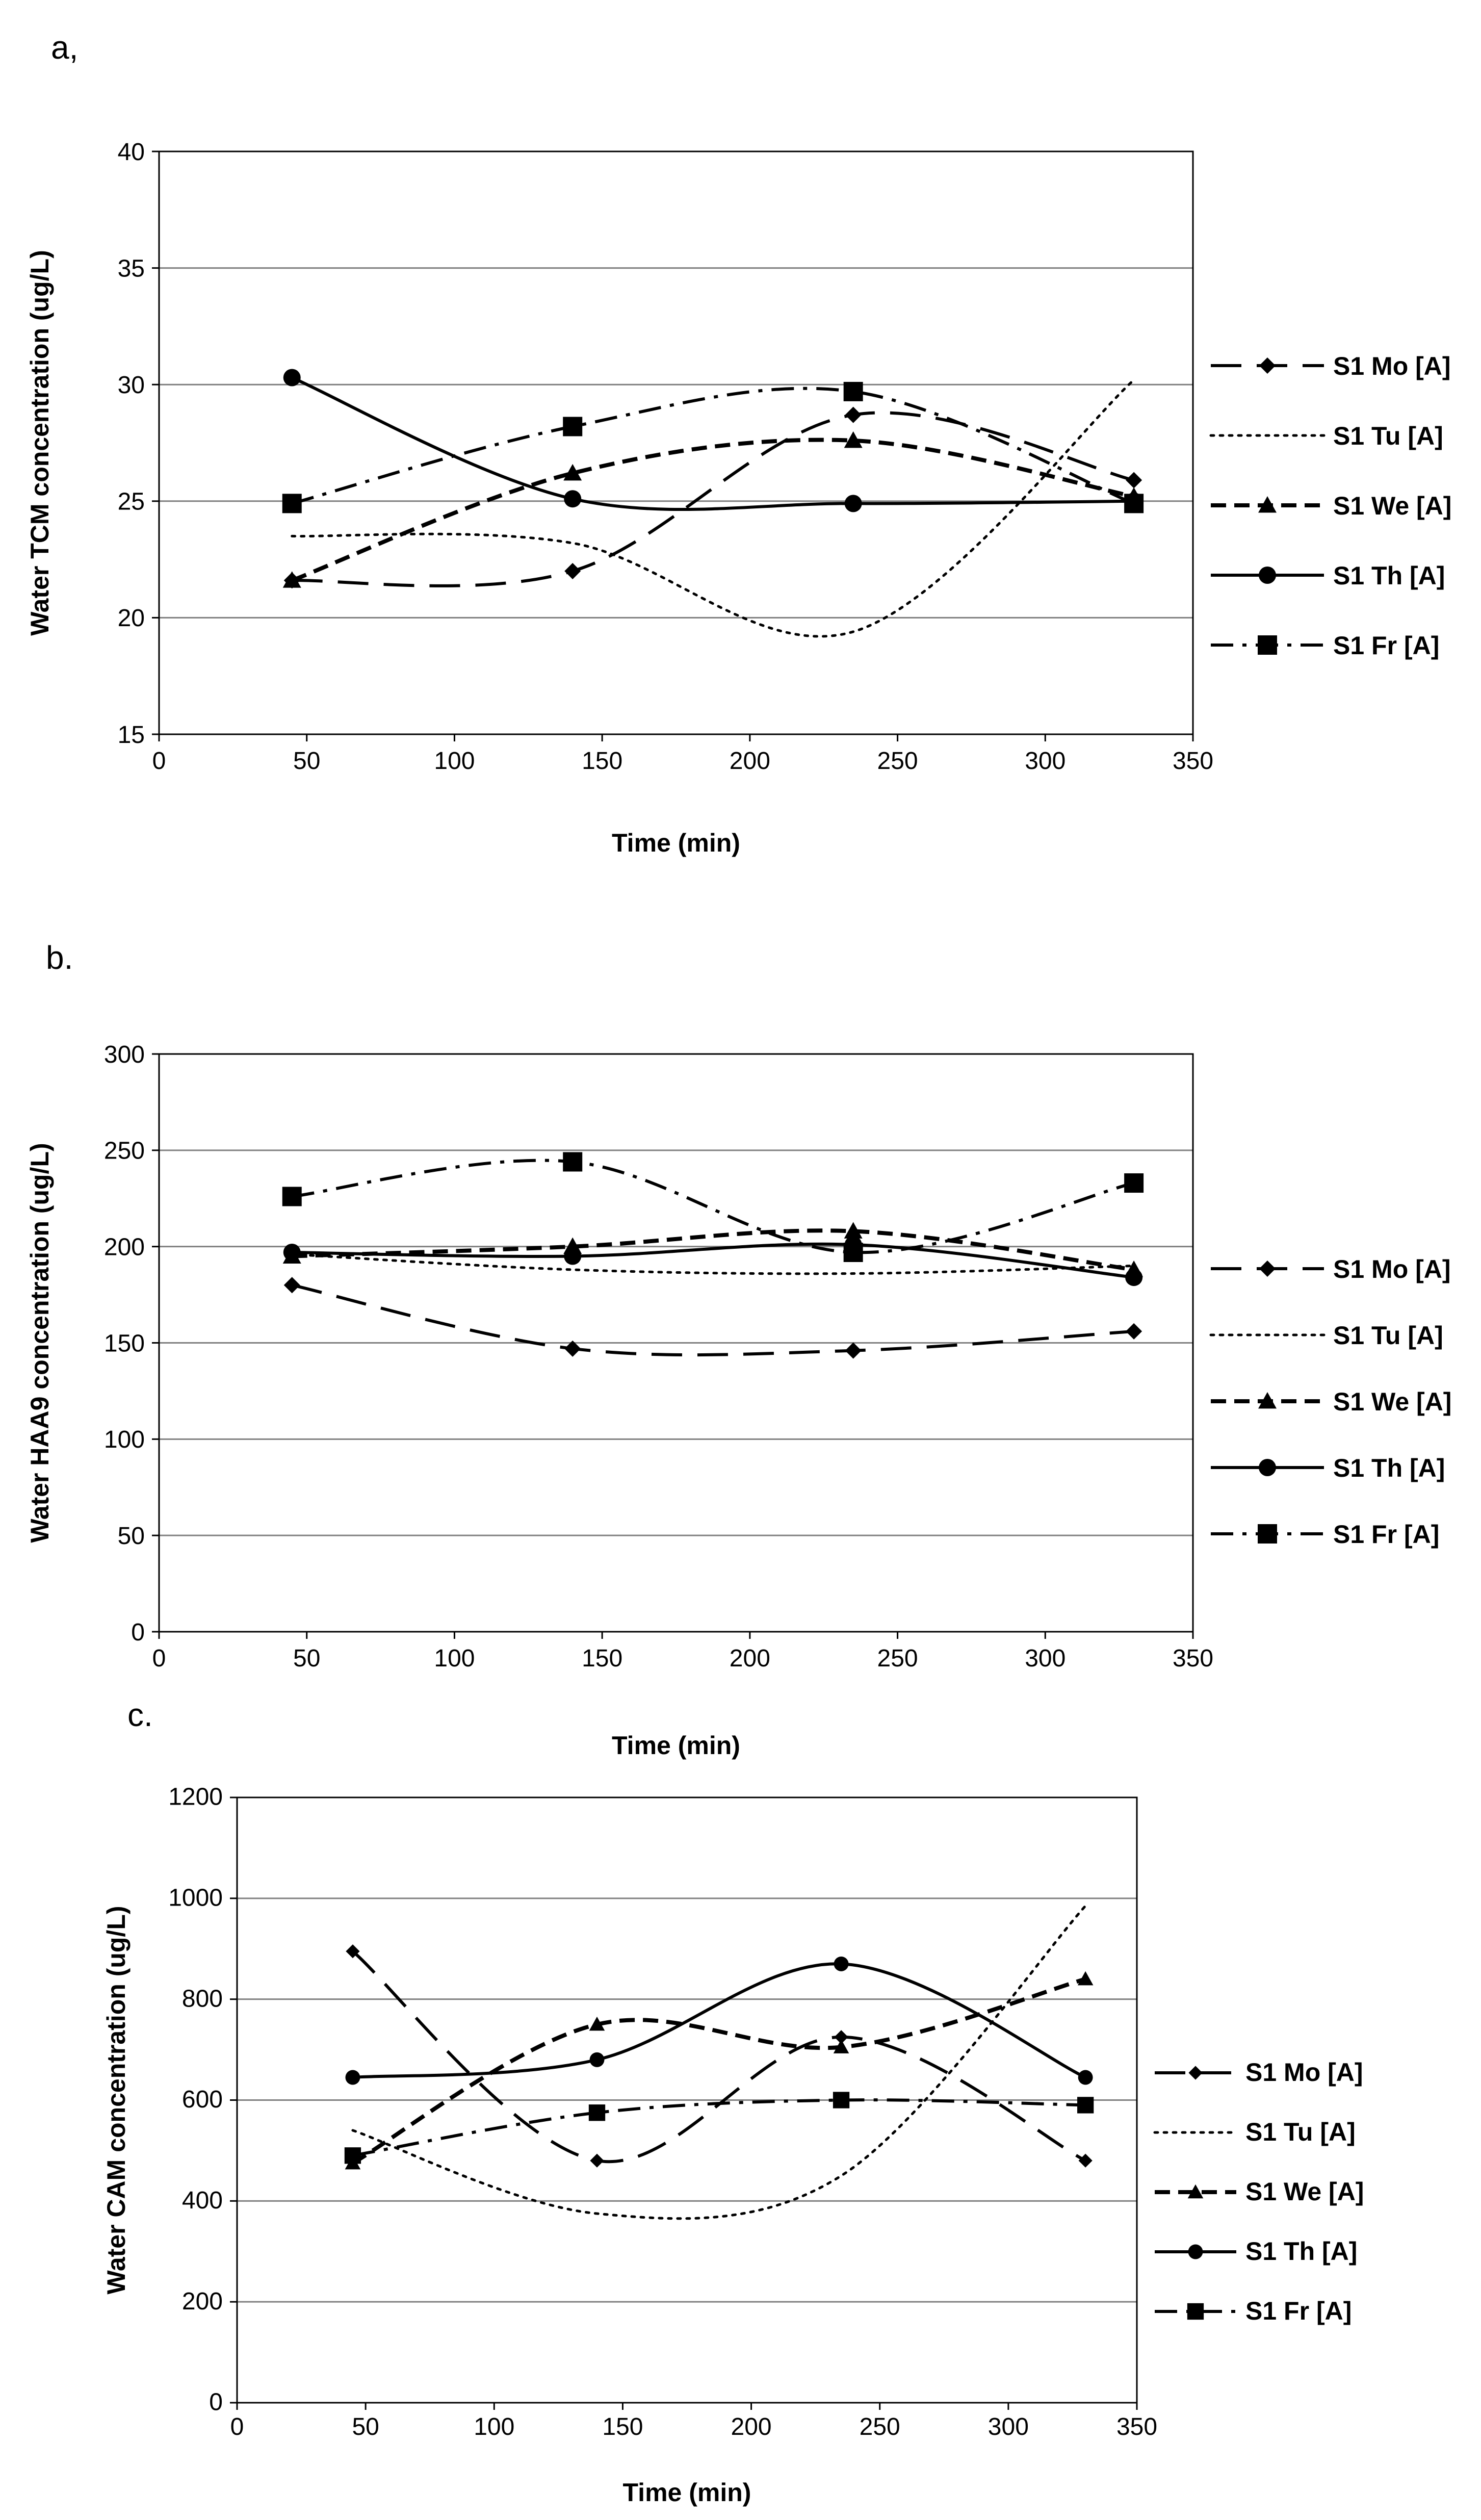 The image size is (1481, 2520). I want to click on y-tick-label: 15, so click(131, 735).